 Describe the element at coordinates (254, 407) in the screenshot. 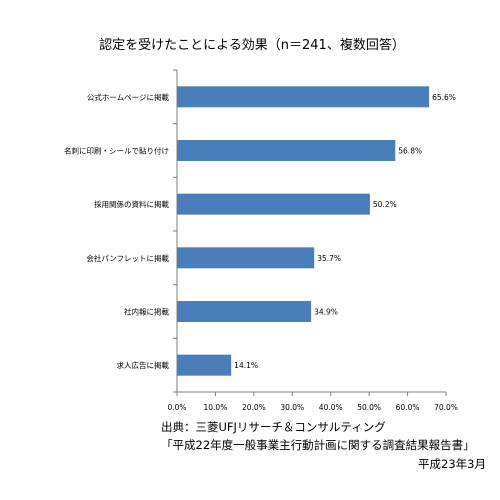

I see `x-tick-label: 20.0%` at that location.